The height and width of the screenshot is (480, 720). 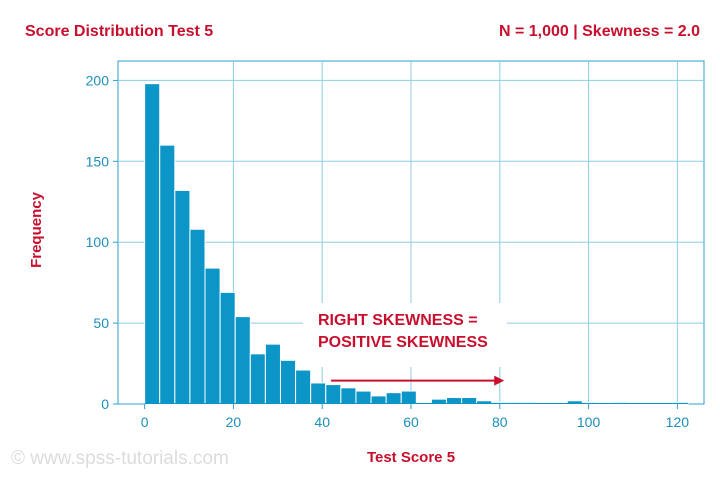 What do you see at coordinates (98, 242) in the screenshot?
I see `y-tick-label: 100` at bounding box center [98, 242].